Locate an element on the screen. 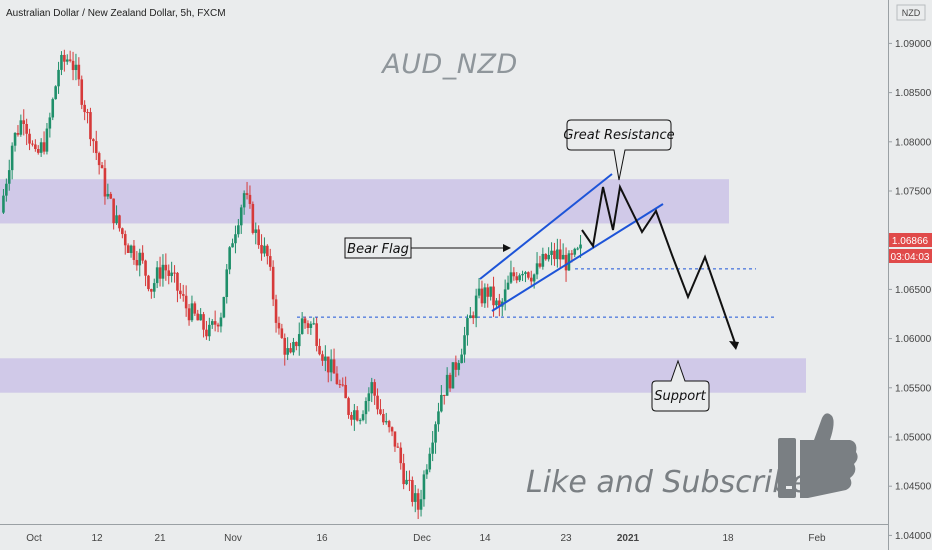 The width and height of the screenshot is (932, 550). price-tick-label: 1.04500 is located at coordinates (913, 487).